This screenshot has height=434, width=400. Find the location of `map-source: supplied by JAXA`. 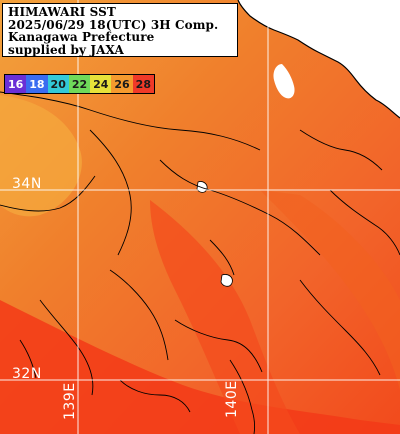

map-source: supplied by JAXA is located at coordinates (66, 49).